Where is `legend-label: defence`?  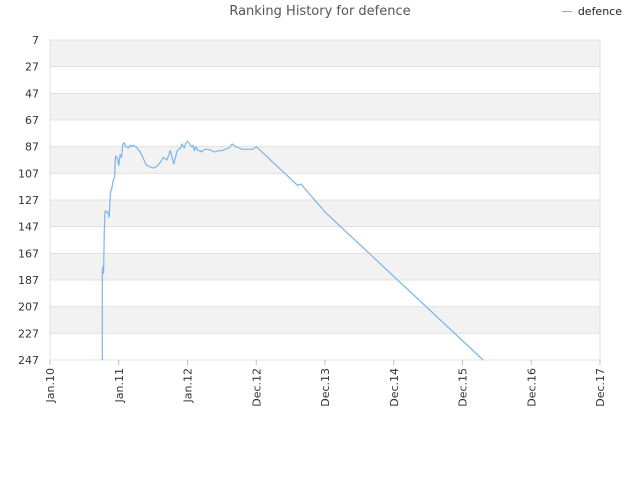
legend-label: defence is located at coordinates (599, 11).